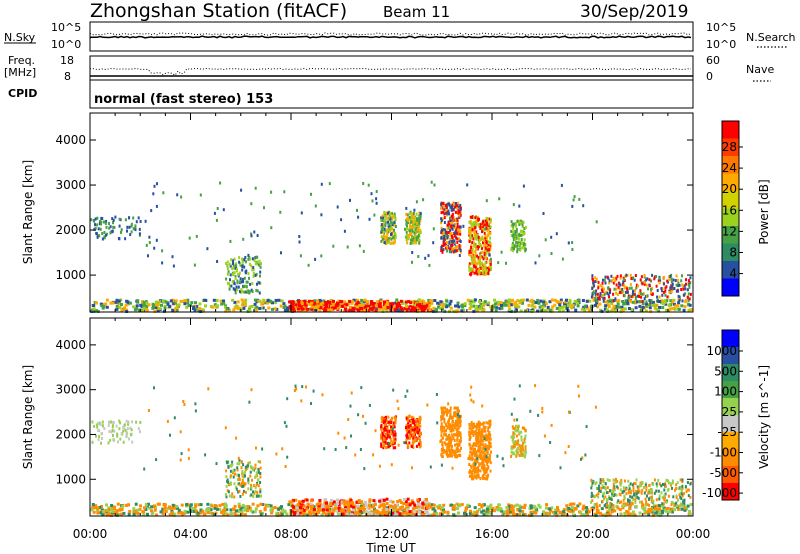 The width and height of the screenshot is (800, 554). What do you see at coordinates (709, 76) in the screenshot?
I see `freq-right-tick-bottom: 0` at bounding box center [709, 76].